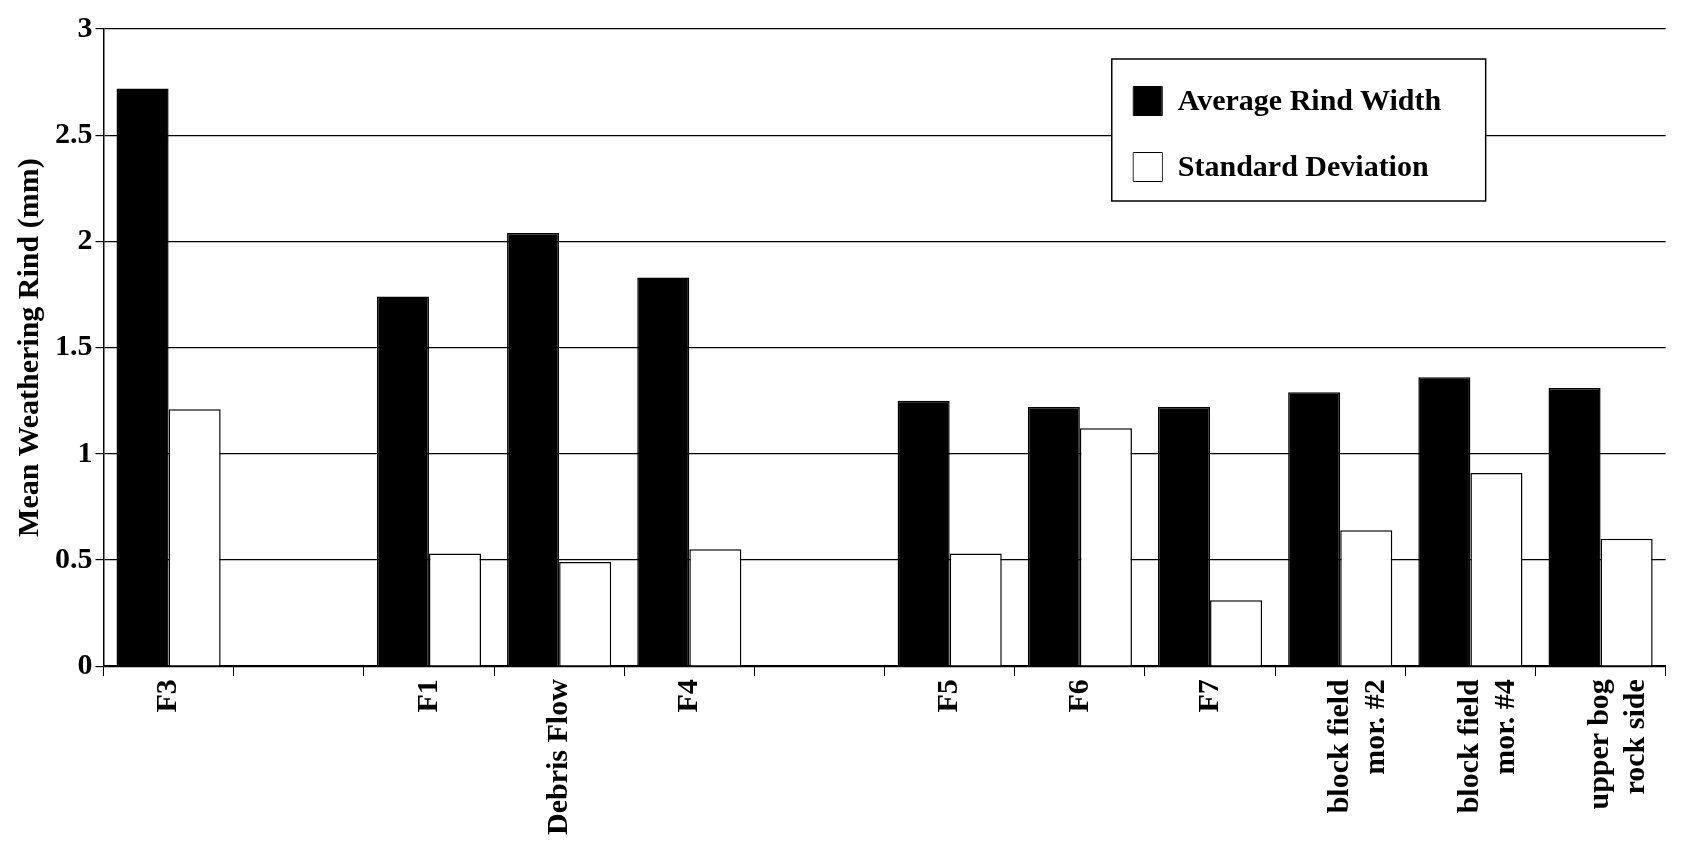  I want to click on y-tick-label: 3, so click(85, 26).